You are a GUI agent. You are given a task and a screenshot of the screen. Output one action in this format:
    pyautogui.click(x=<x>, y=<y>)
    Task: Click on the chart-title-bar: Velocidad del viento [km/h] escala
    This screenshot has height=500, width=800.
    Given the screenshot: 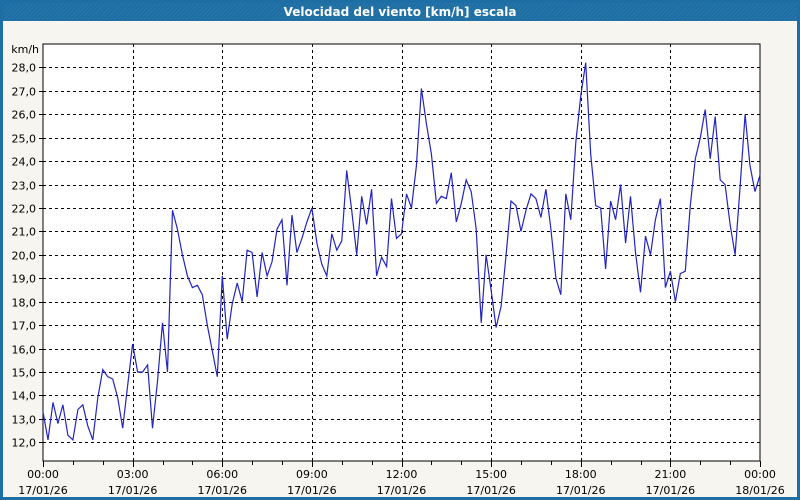 What is the action you would take?
    pyautogui.click(x=400, y=12)
    